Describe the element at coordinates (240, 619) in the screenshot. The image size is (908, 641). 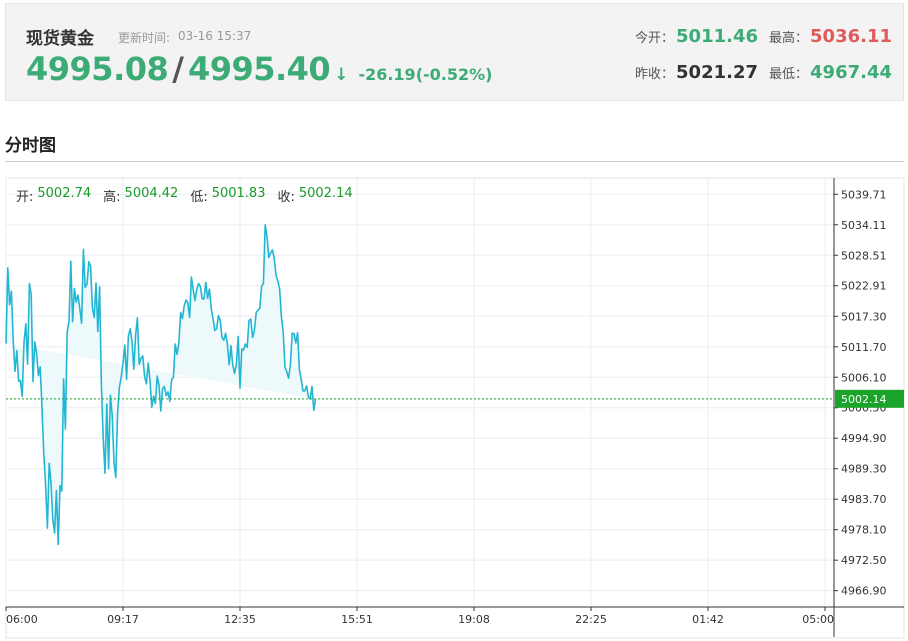
I see `x-tick-label: 12:35` at that location.